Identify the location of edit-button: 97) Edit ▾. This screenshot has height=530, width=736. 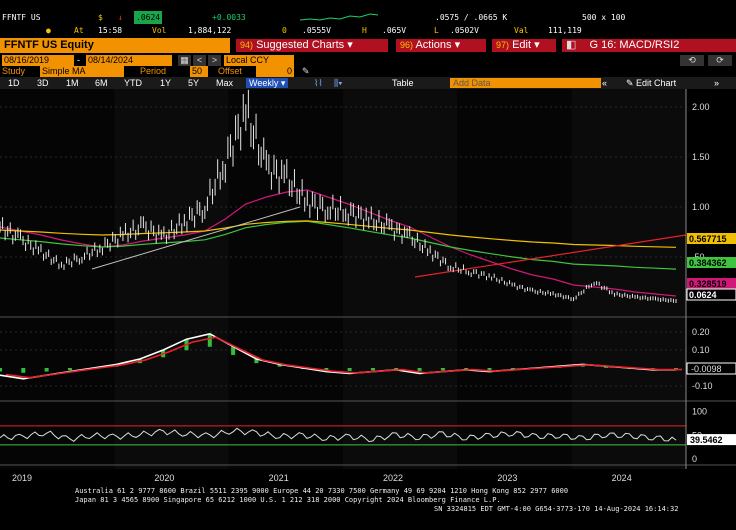
(524, 45).